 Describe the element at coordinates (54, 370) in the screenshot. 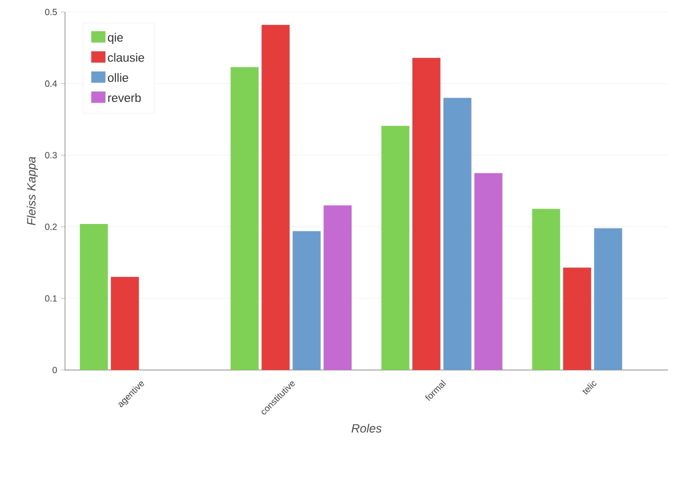

I see `y-tick-label: 0` at that location.